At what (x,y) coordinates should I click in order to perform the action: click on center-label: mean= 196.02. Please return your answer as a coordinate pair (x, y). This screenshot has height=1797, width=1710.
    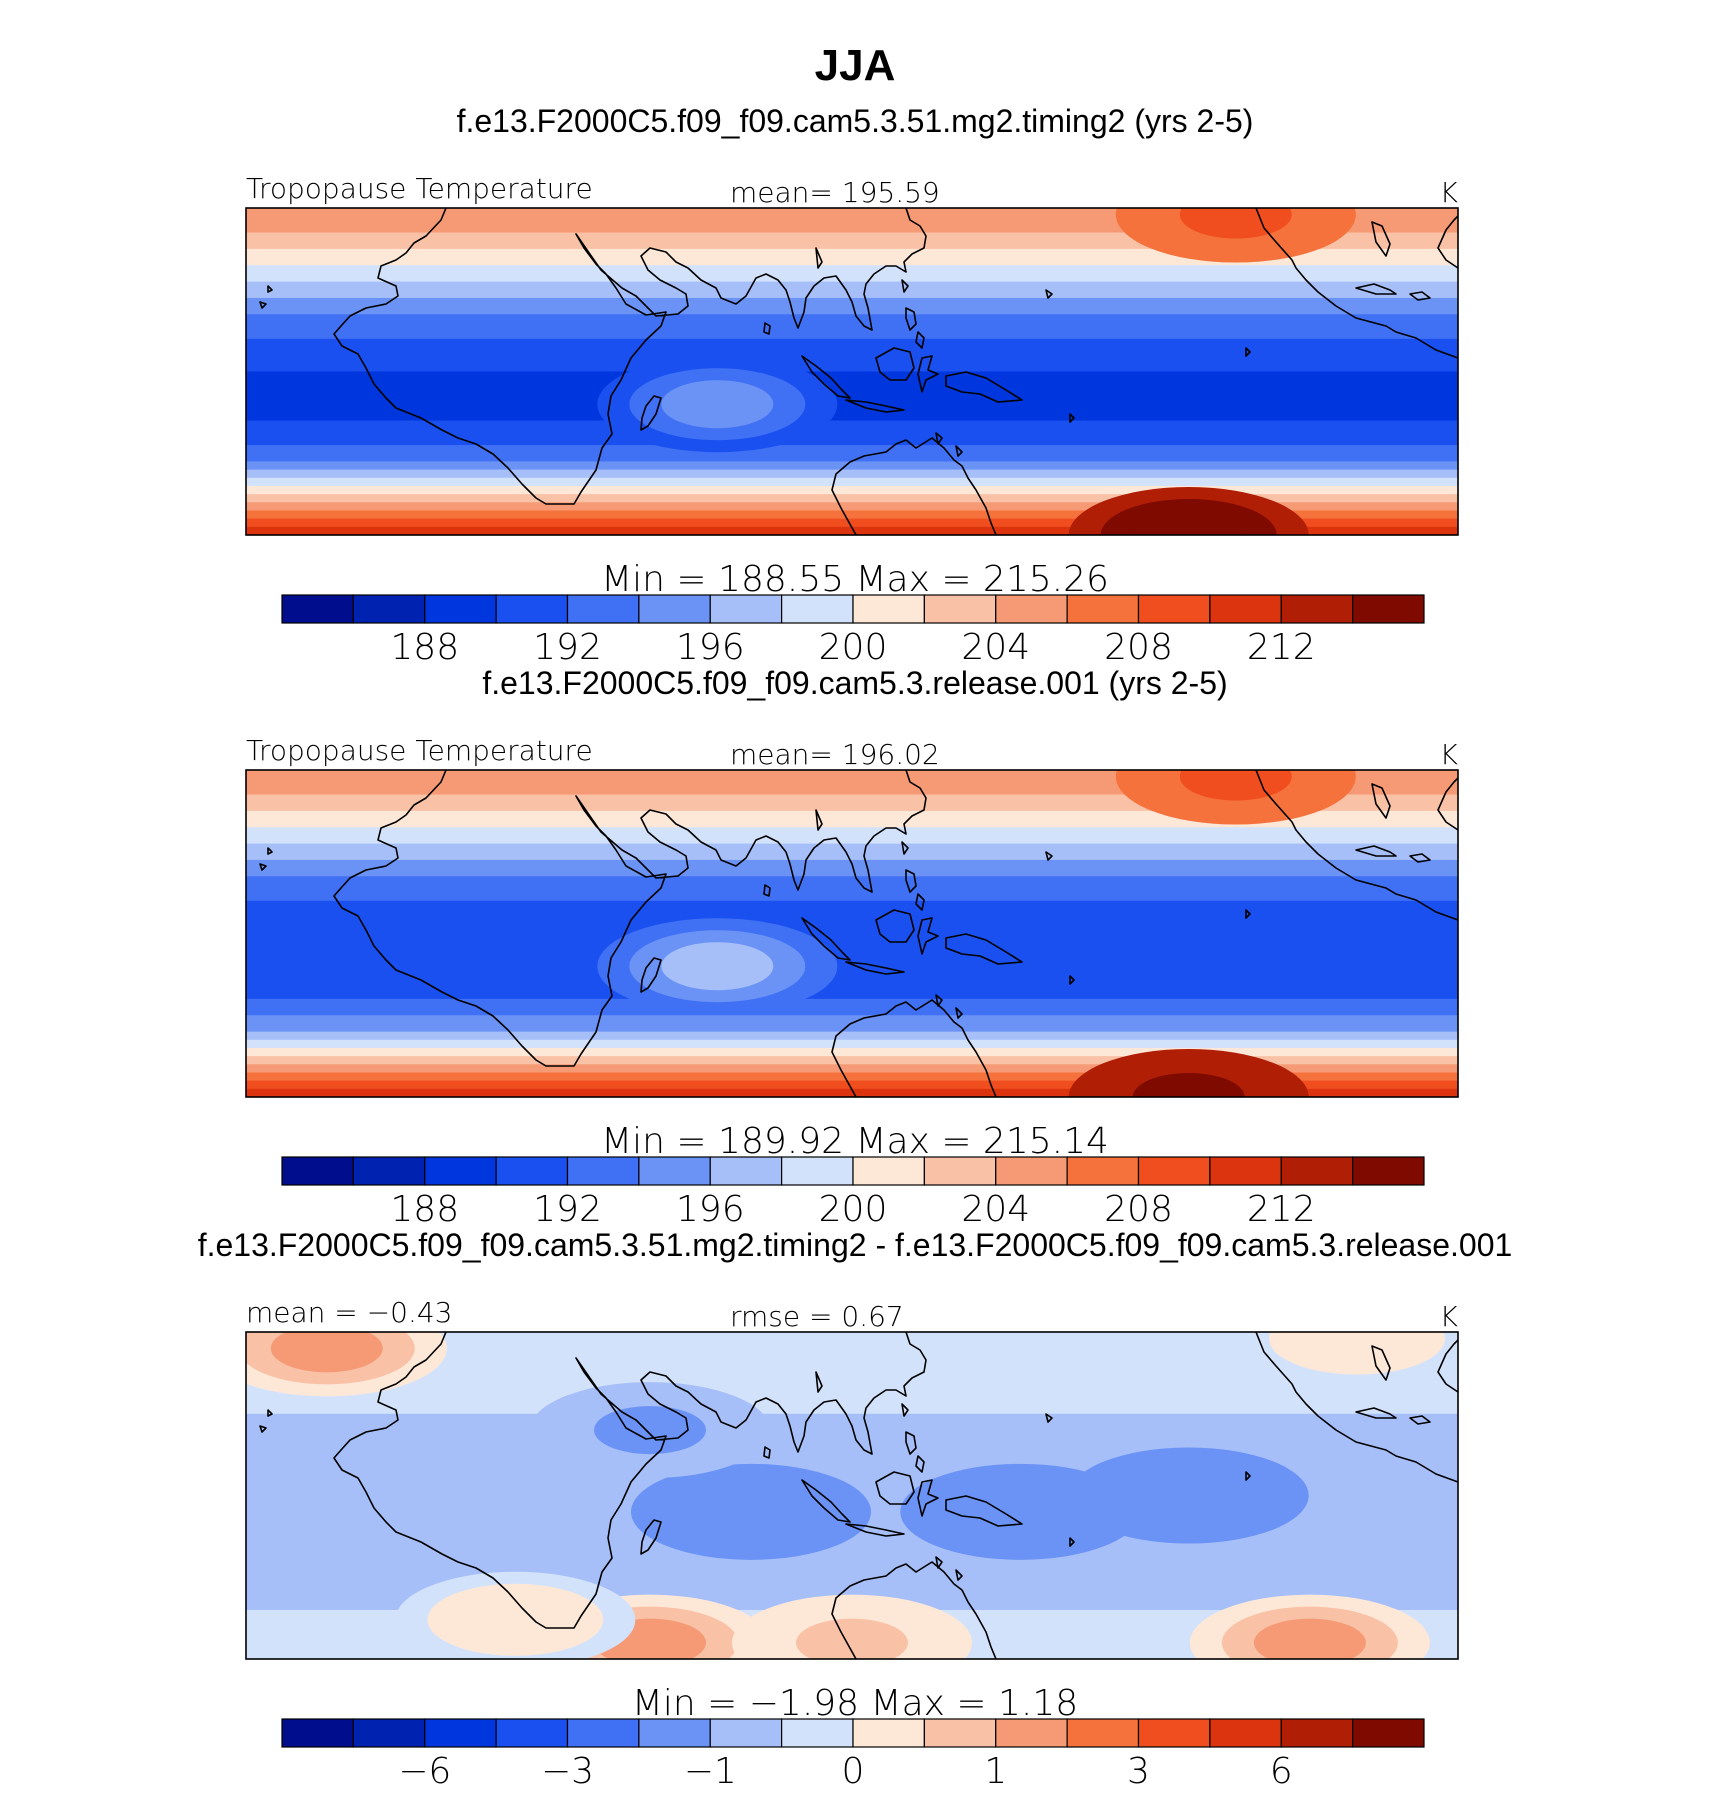
    Looking at the image, I should click on (835, 754).